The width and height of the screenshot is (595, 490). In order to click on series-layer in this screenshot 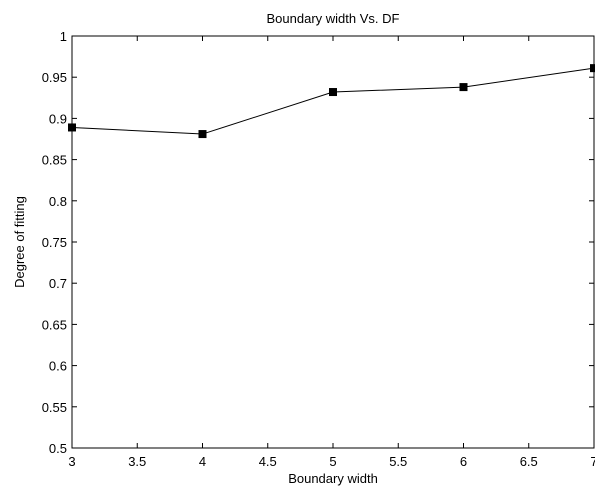, I will do `click(331, 101)`.